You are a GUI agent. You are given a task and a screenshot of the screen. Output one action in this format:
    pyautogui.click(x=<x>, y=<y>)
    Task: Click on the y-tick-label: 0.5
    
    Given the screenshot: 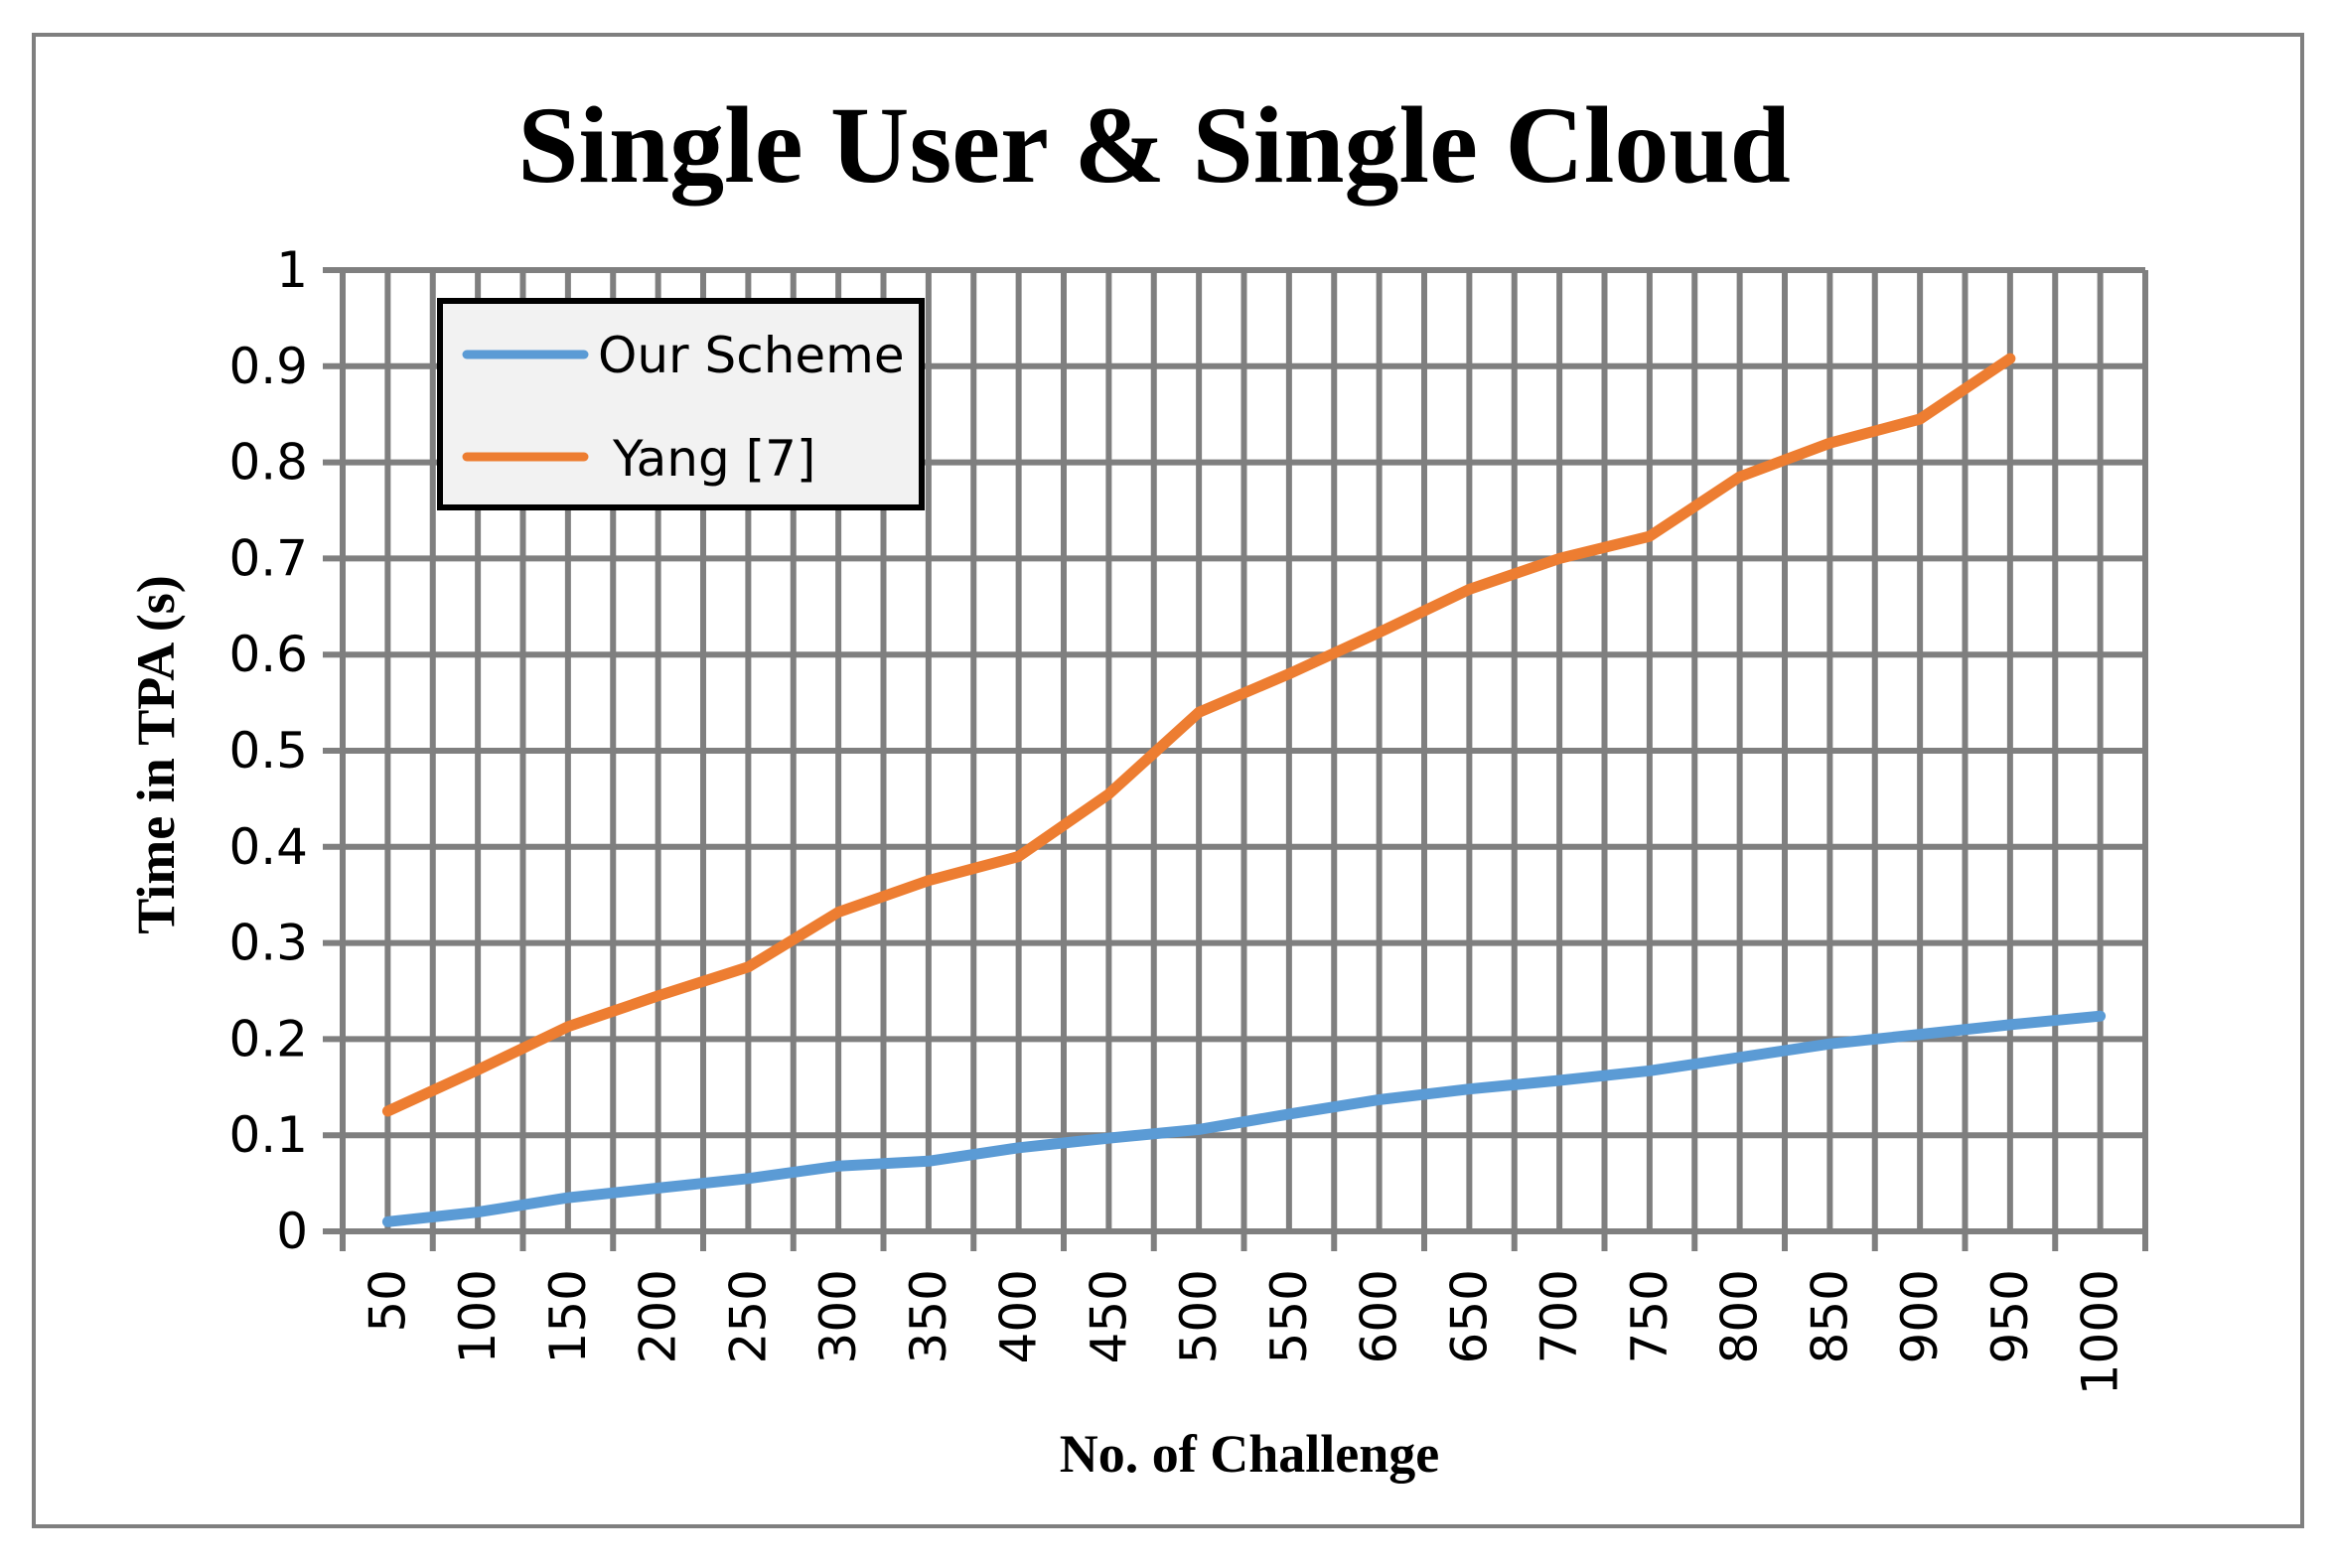 What is the action you would take?
    pyautogui.click(x=268, y=751)
    